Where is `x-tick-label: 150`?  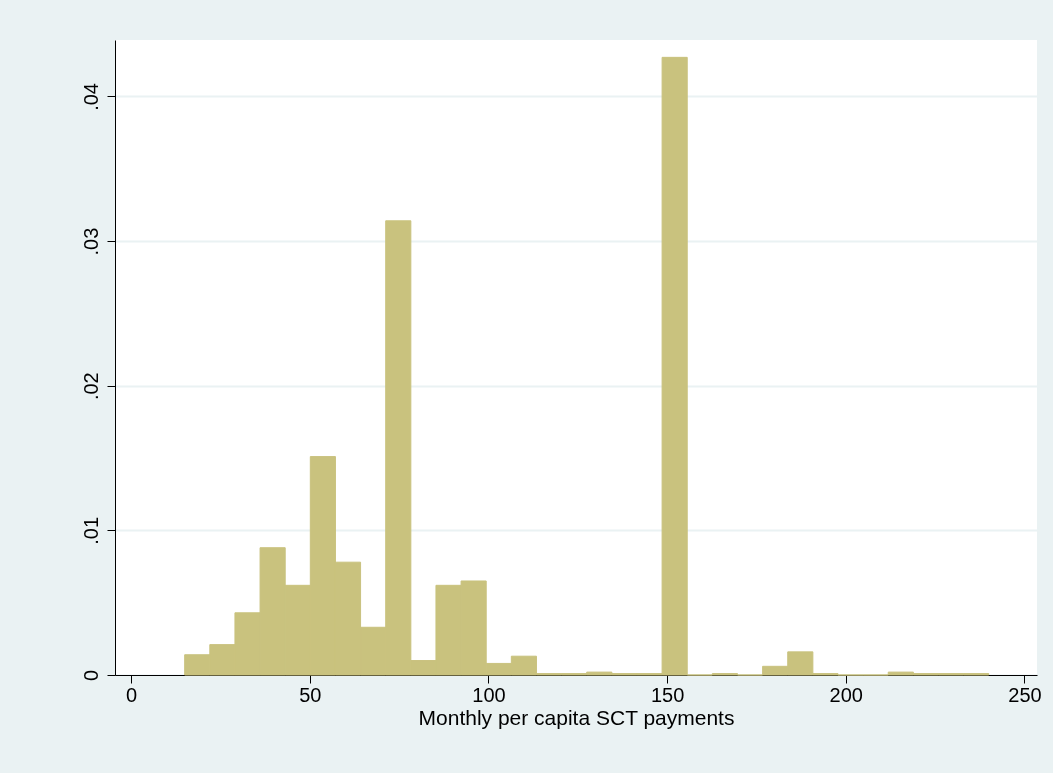
x-tick-label: 150 is located at coordinates (667, 694).